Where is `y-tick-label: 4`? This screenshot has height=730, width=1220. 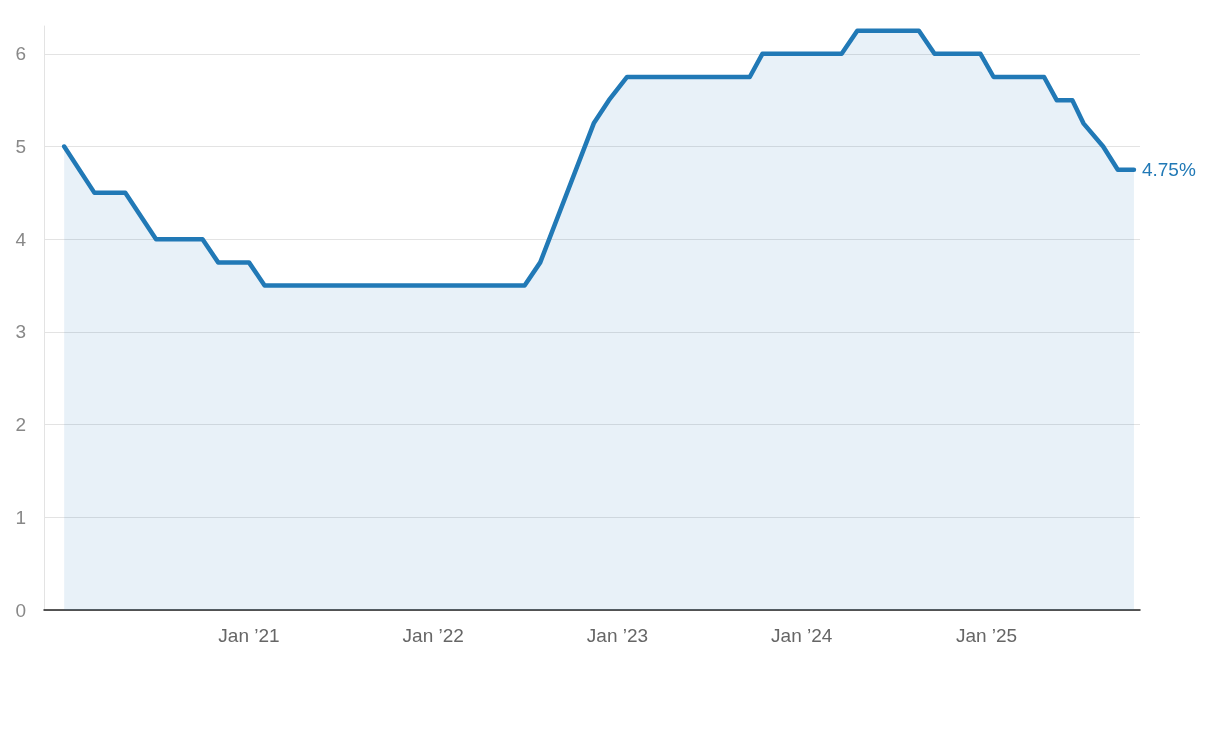
y-tick-label: 4 is located at coordinates (21, 239).